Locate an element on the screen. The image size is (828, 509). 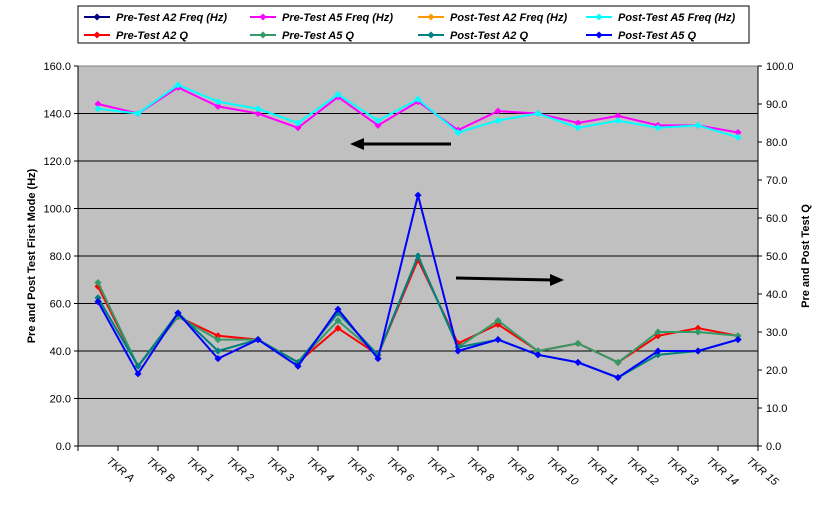
right-tick-label: 80.0 is located at coordinates (776, 143).